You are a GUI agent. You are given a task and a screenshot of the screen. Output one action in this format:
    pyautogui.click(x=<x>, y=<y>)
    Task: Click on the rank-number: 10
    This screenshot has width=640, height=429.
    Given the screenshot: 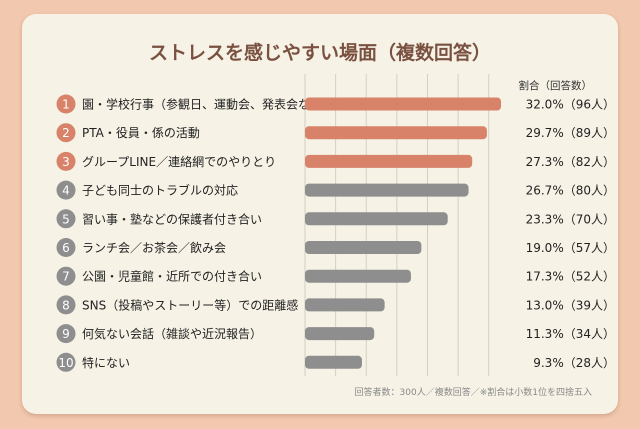 What is the action you would take?
    pyautogui.click(x=65, y=363)
    